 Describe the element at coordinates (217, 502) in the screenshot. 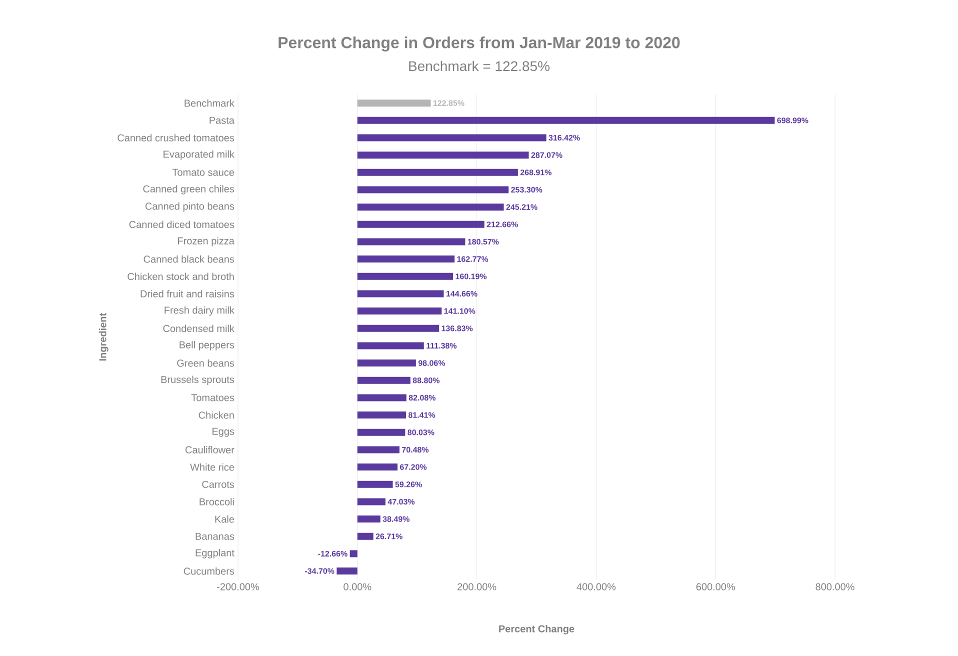

I see `y-tick-label: Broccoli` at that location.